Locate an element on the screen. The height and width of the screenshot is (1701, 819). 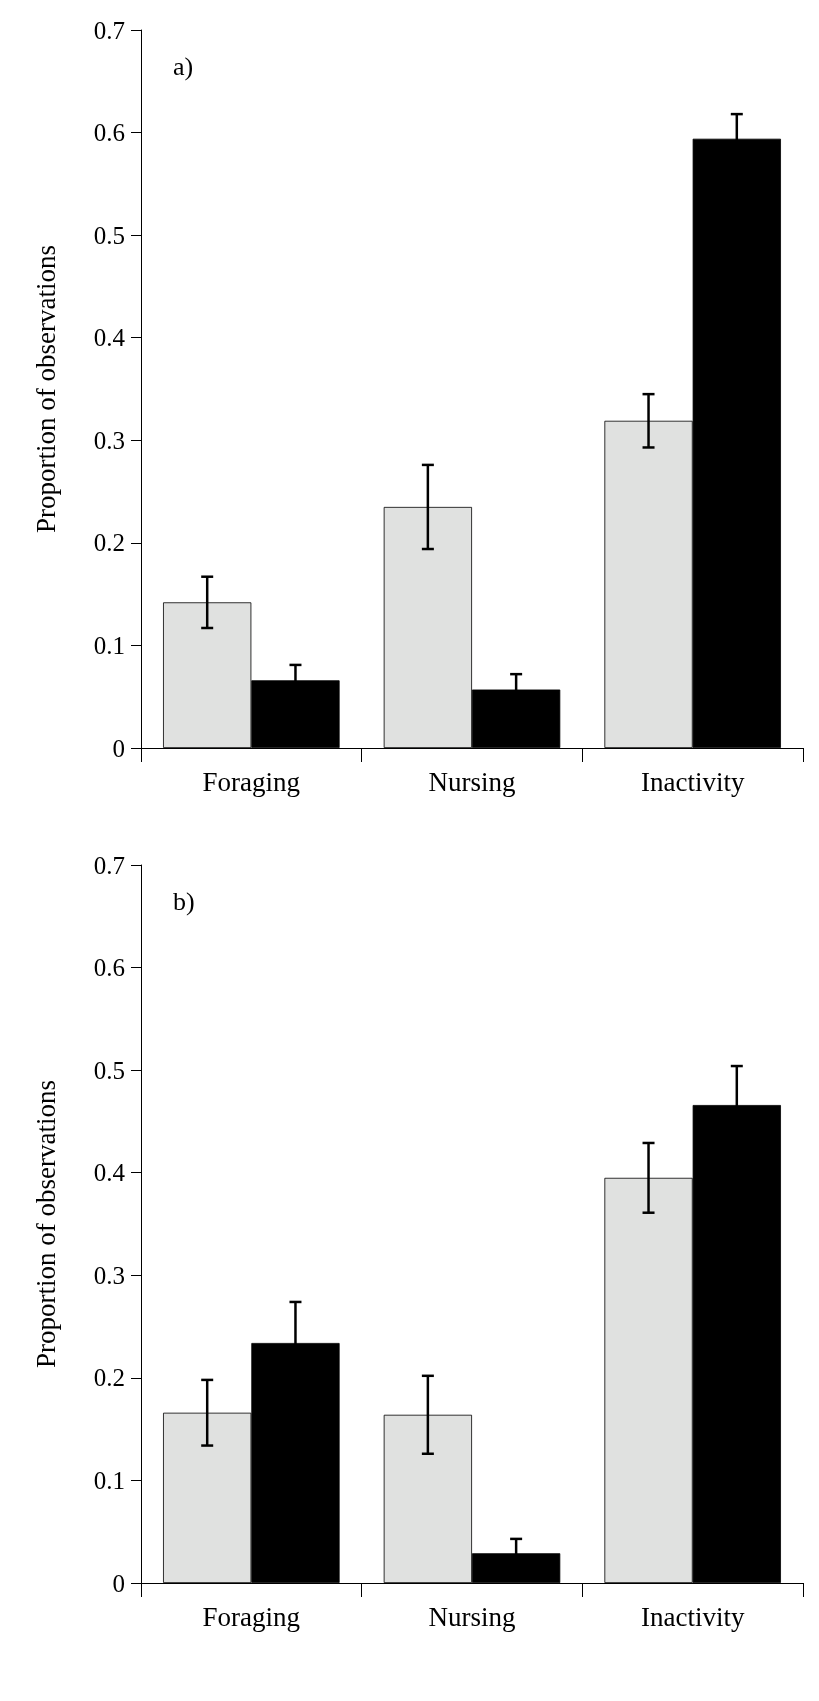
text: a) is located at coordinates (183, 66).